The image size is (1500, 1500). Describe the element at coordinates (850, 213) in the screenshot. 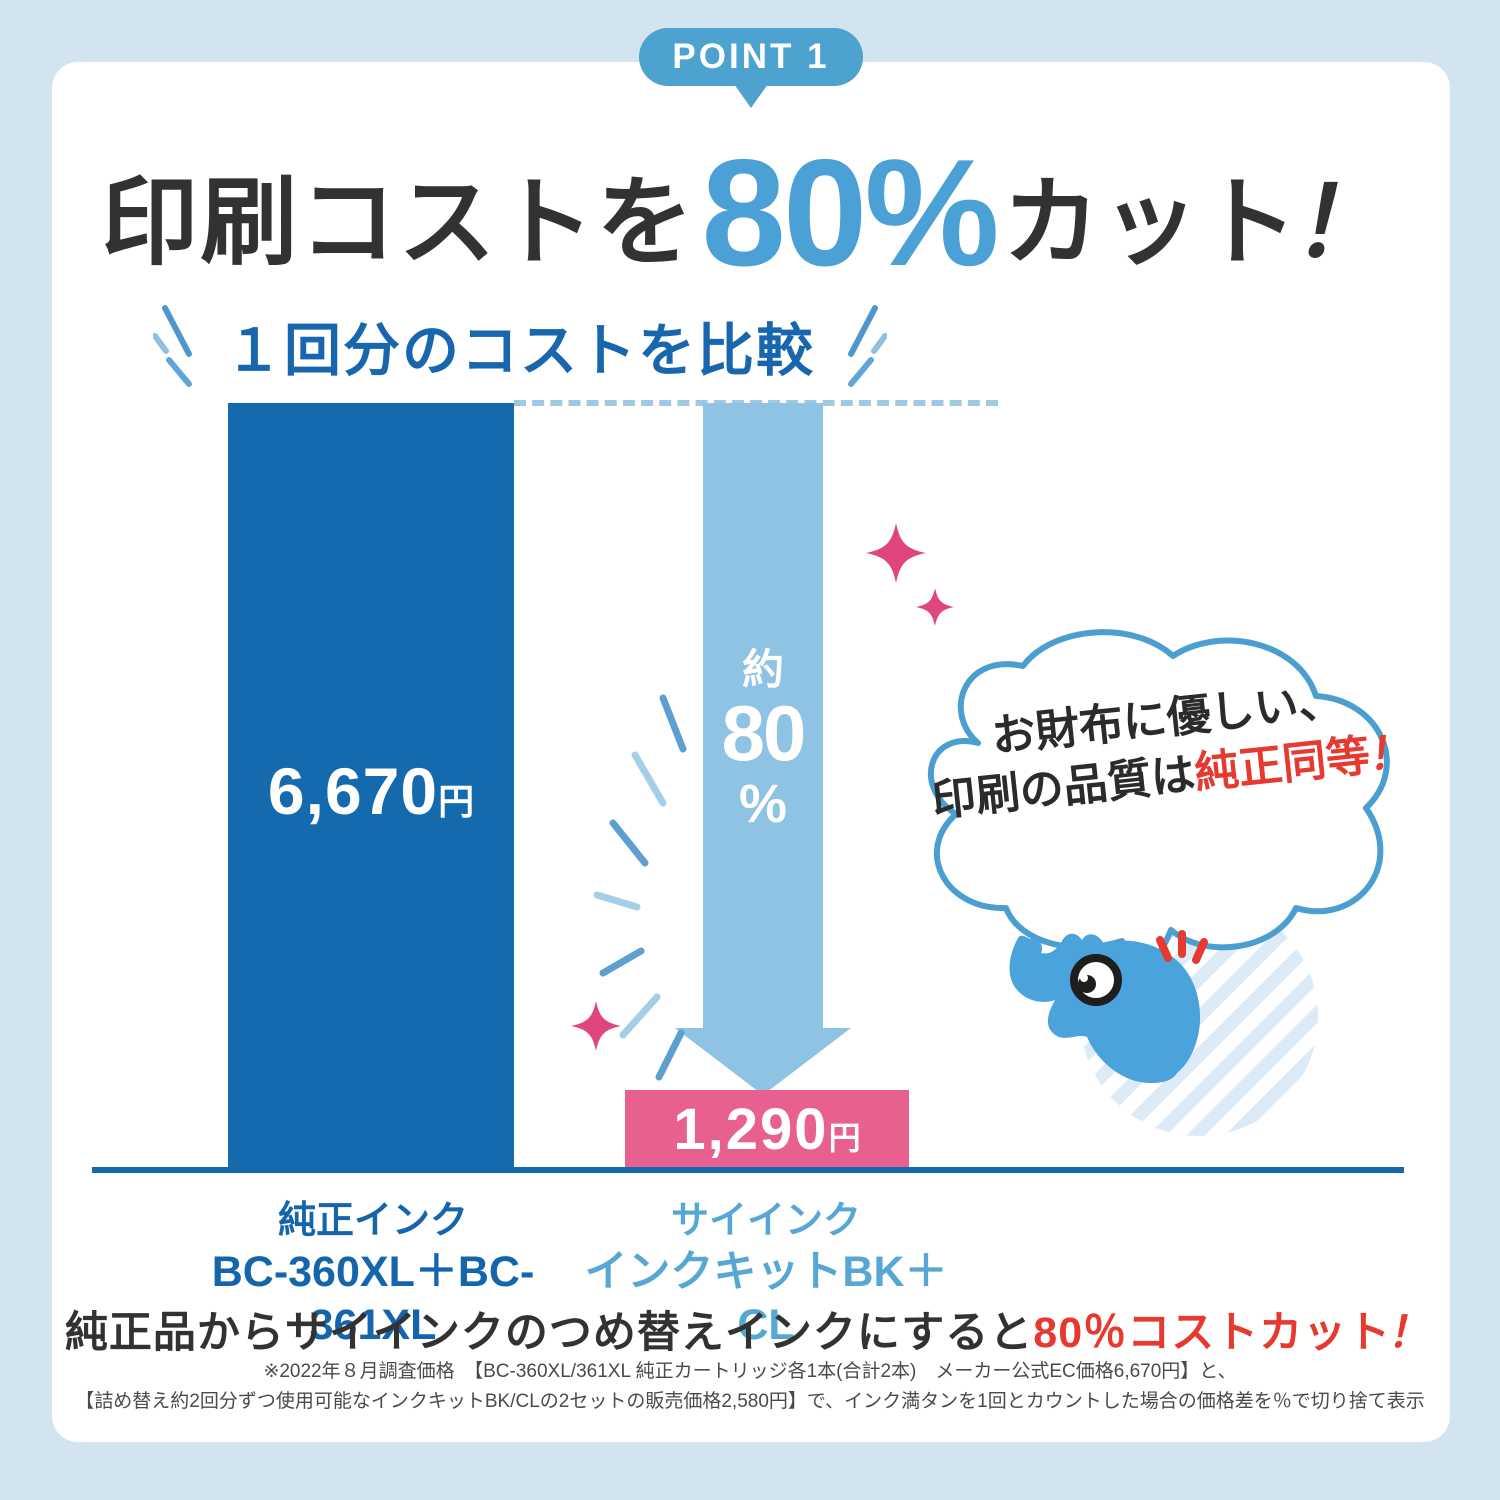

I see `title-highlight-80pct: 80%` at that location.